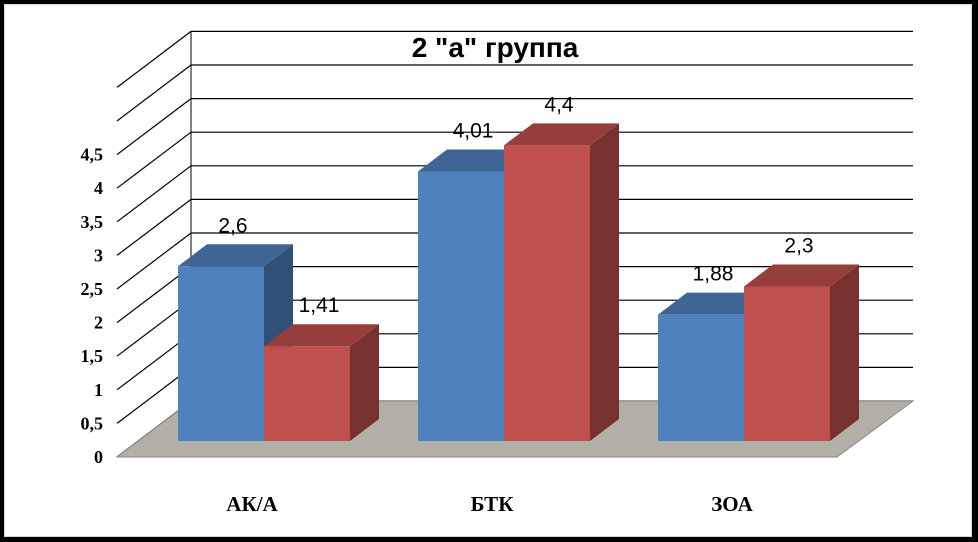  I want to click on y-tick-label: 0,5, so click(92, 423).